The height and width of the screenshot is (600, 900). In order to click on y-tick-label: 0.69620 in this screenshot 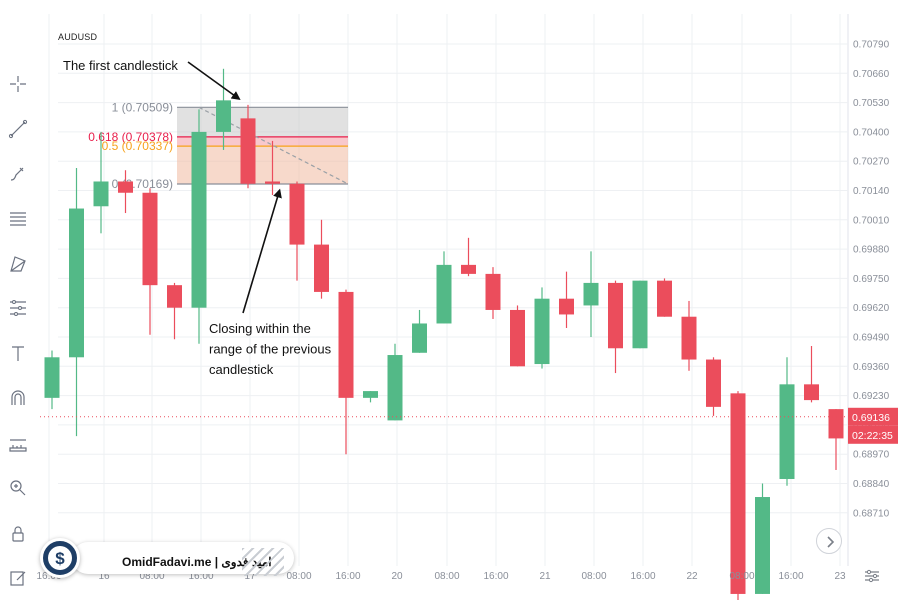, I will do `click(871, 308)`.